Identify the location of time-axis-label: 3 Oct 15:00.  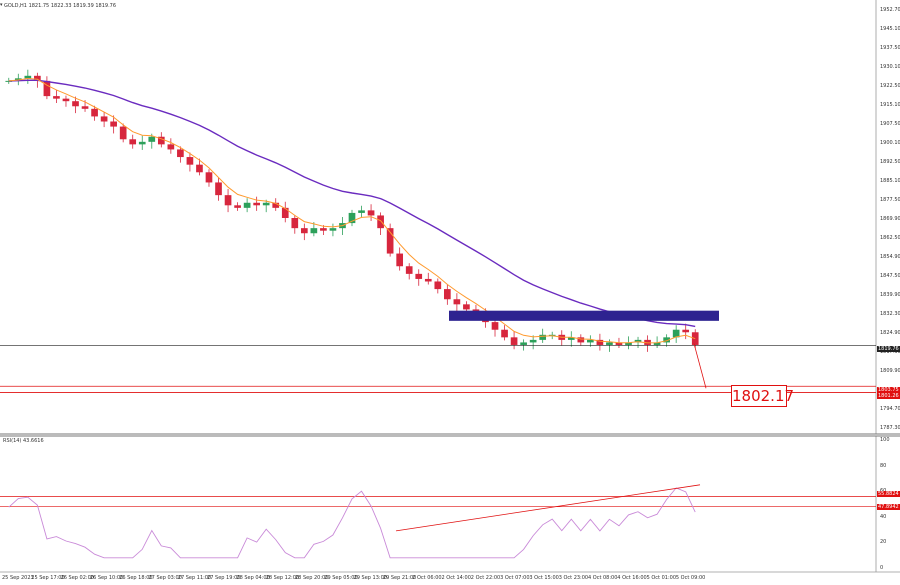
(544, 578).